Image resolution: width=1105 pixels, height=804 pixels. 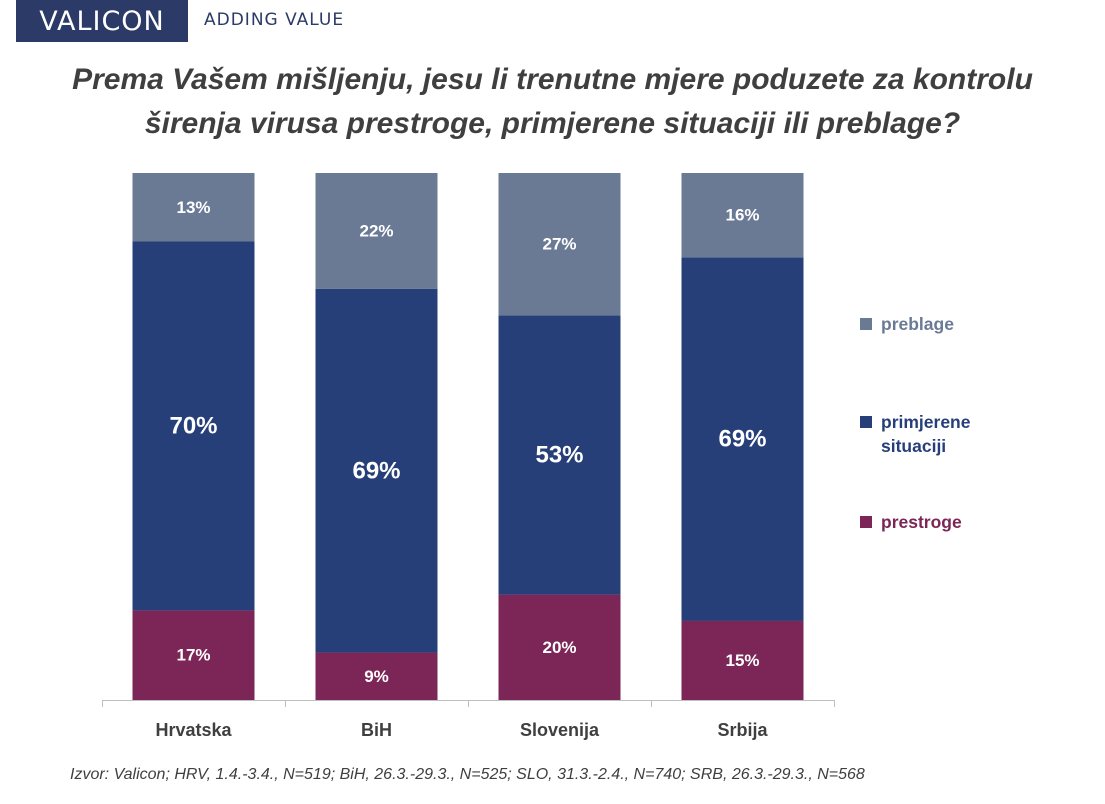 I want to click on bar-primjerene-situaciji-bih, so click(x=376, y=470).